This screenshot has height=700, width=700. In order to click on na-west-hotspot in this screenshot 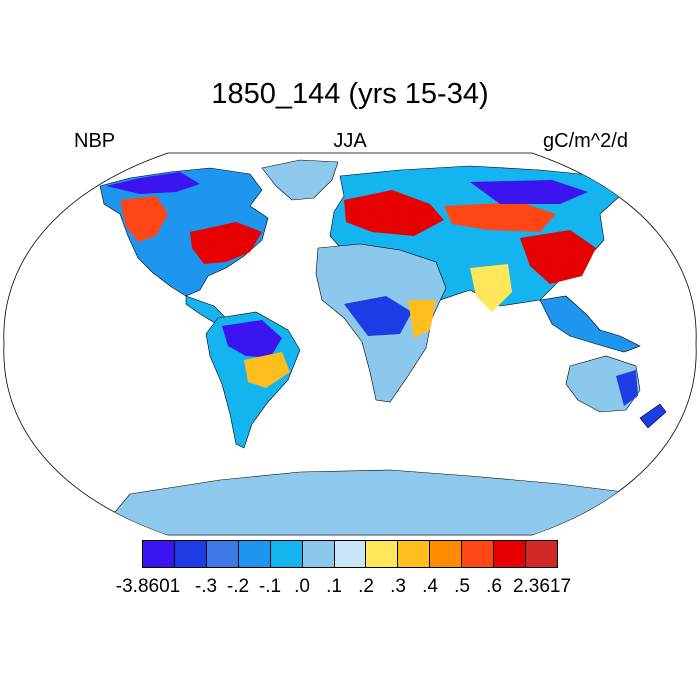, I will do `click(144, 219)`.